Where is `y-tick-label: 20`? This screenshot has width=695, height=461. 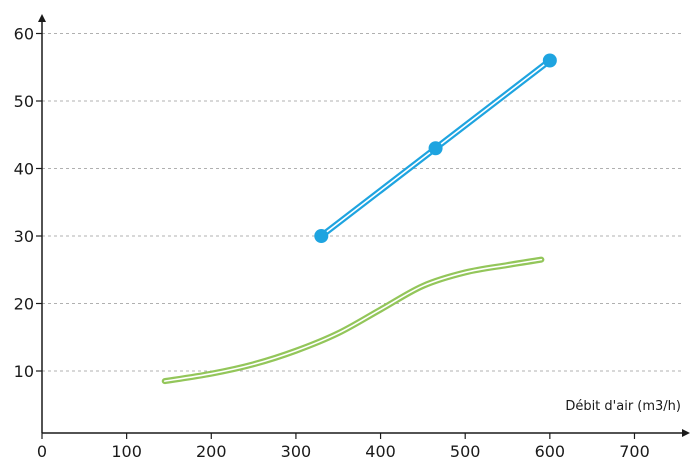 y-tick-label: 20 is located at coordinates (24, 304).